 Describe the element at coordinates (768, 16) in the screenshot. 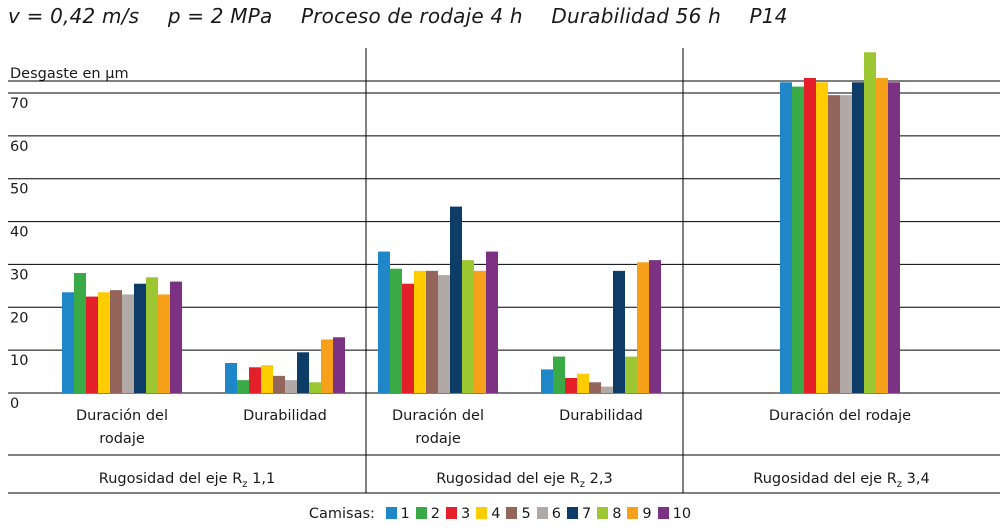

I see `title-code: P14` at that location.